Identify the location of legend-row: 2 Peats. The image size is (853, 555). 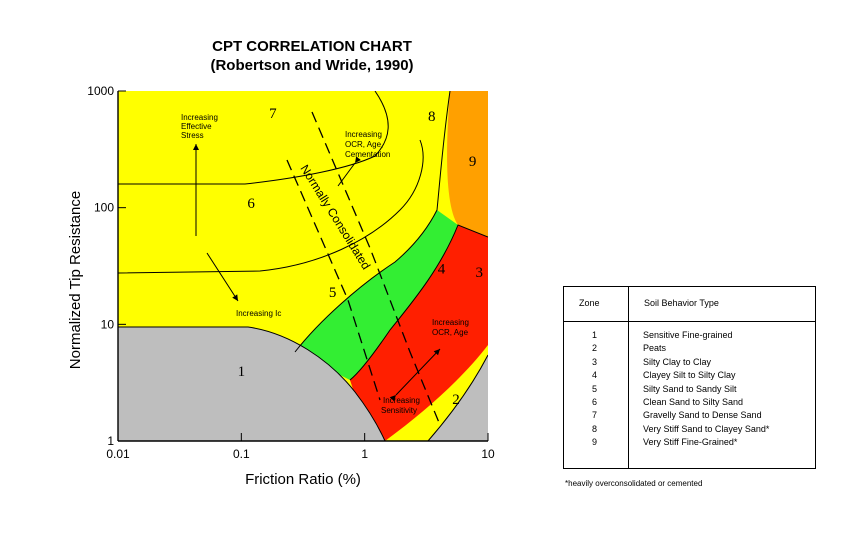
(689, 349).